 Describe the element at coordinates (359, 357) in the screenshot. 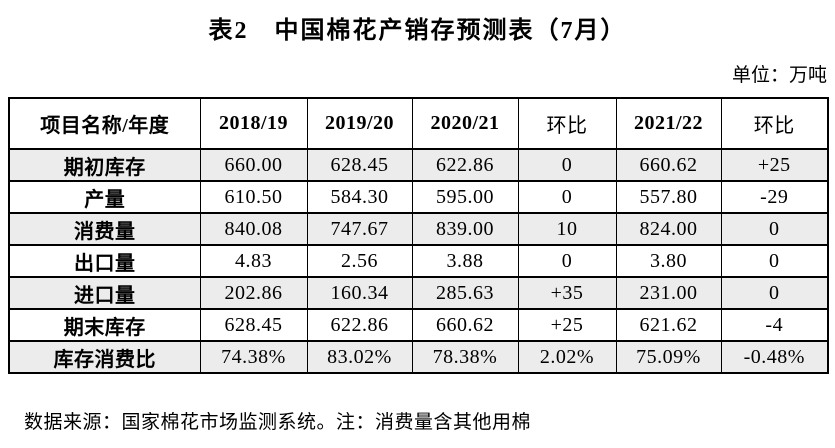

I see `table-cell: 83.02%` at that location.